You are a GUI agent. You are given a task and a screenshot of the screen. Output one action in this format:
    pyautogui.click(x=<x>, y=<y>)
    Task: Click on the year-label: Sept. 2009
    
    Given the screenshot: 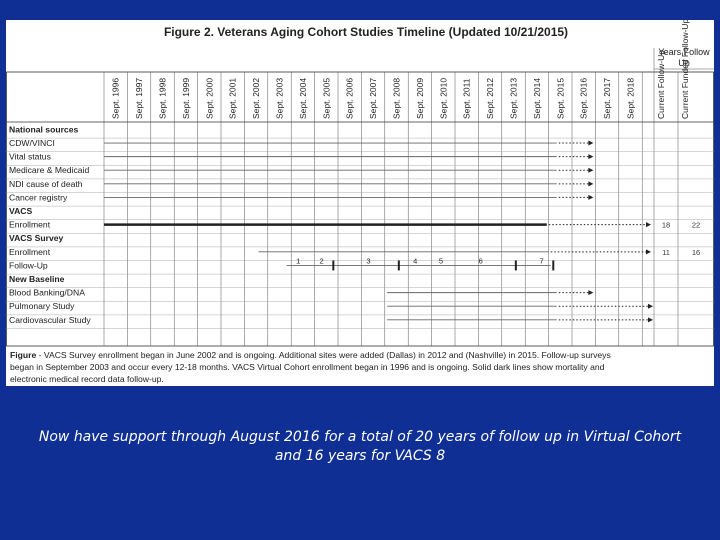 What is the action you would take?
    pyautogui.click(x=420, y=98)
    